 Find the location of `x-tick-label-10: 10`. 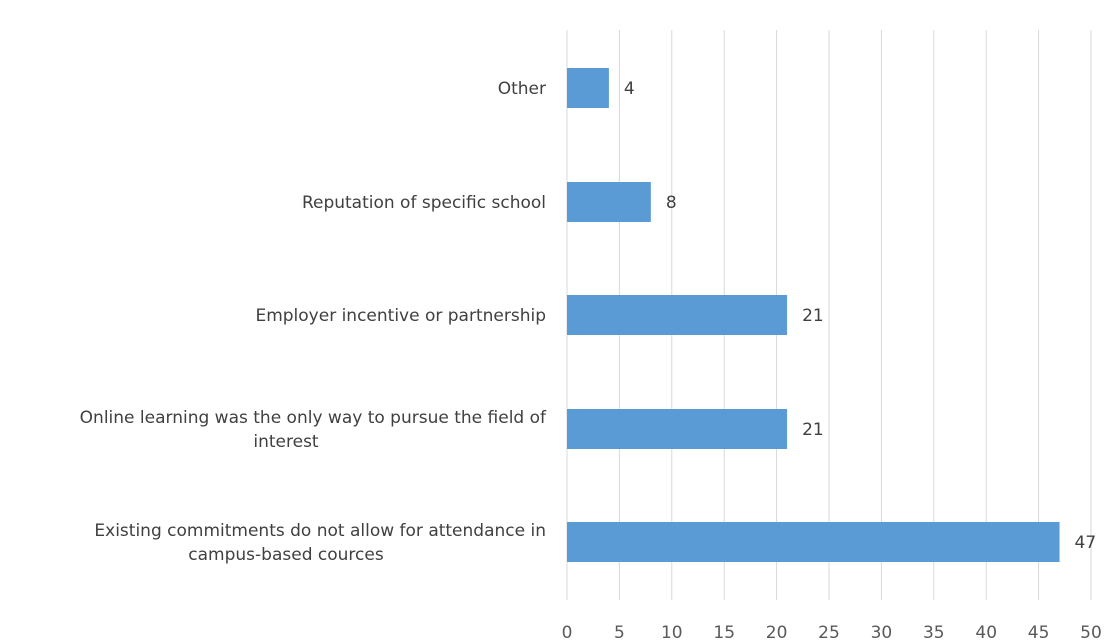

x-tick-label-10: 10 is located at coordinates (672, 633).